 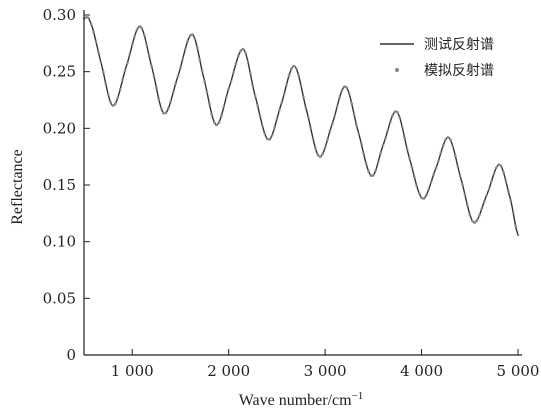 What do you see at coordinates (59, 185) in the screenshot?
I see `y-tick-label: 0.15` at bounding box center [59, 185].